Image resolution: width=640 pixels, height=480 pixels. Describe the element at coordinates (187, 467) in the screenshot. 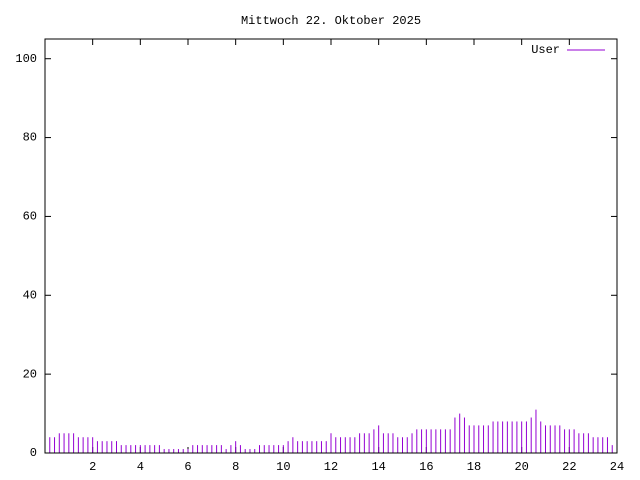

I see `x-tick-label: 6` at that location.